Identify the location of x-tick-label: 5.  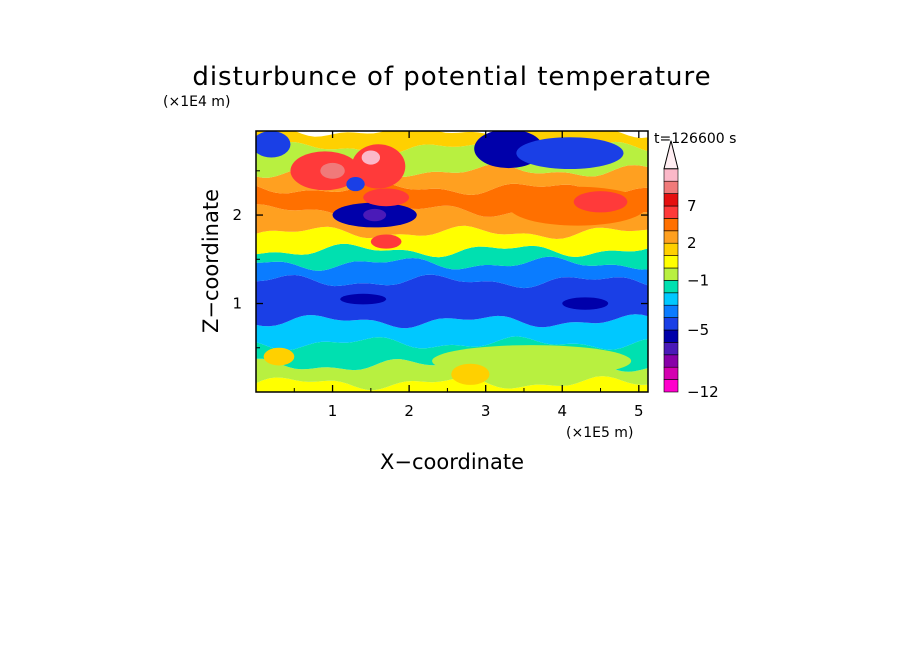
(639, 411).